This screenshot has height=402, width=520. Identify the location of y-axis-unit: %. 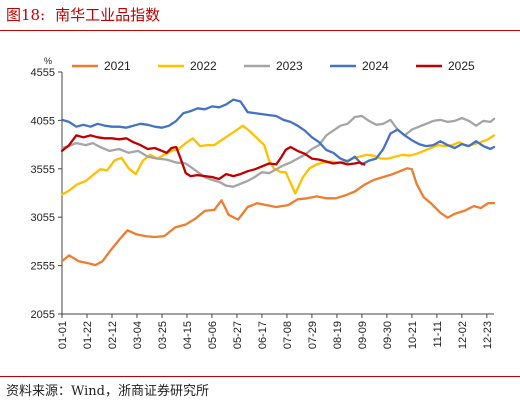
(48, 61).